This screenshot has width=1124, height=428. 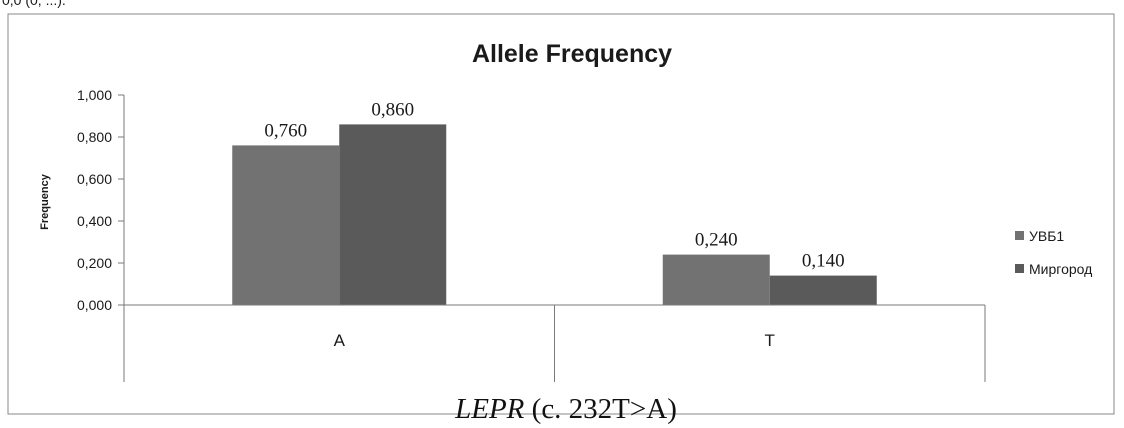 I want to click on y-axis-label: Frequency, so click(x=45, y=201).